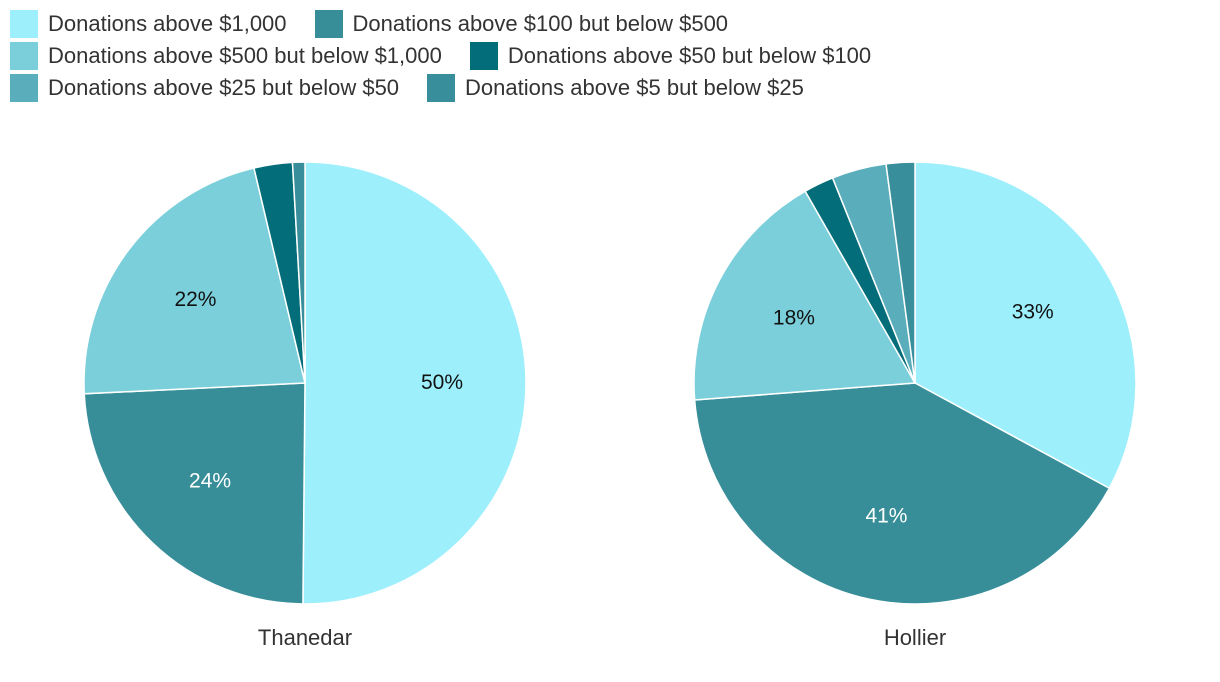  I want to click on legend-label: Donations above $25 but below $50, so click(224, 87).